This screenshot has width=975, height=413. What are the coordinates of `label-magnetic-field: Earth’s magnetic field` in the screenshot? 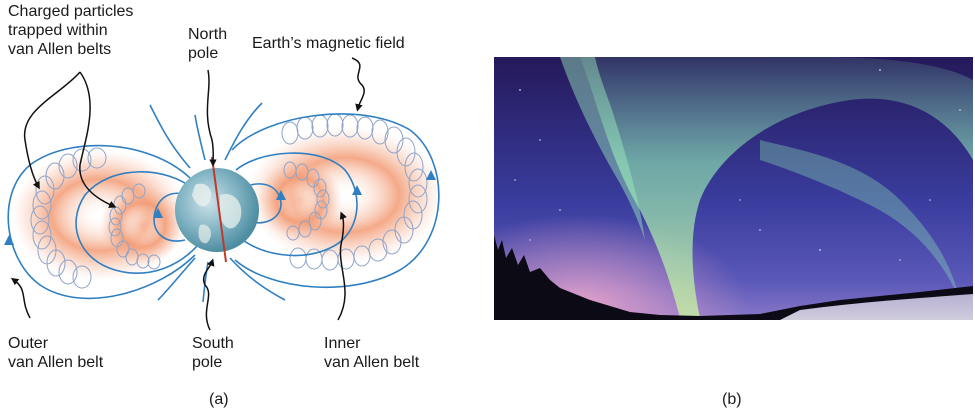 It's located at (328, 43).